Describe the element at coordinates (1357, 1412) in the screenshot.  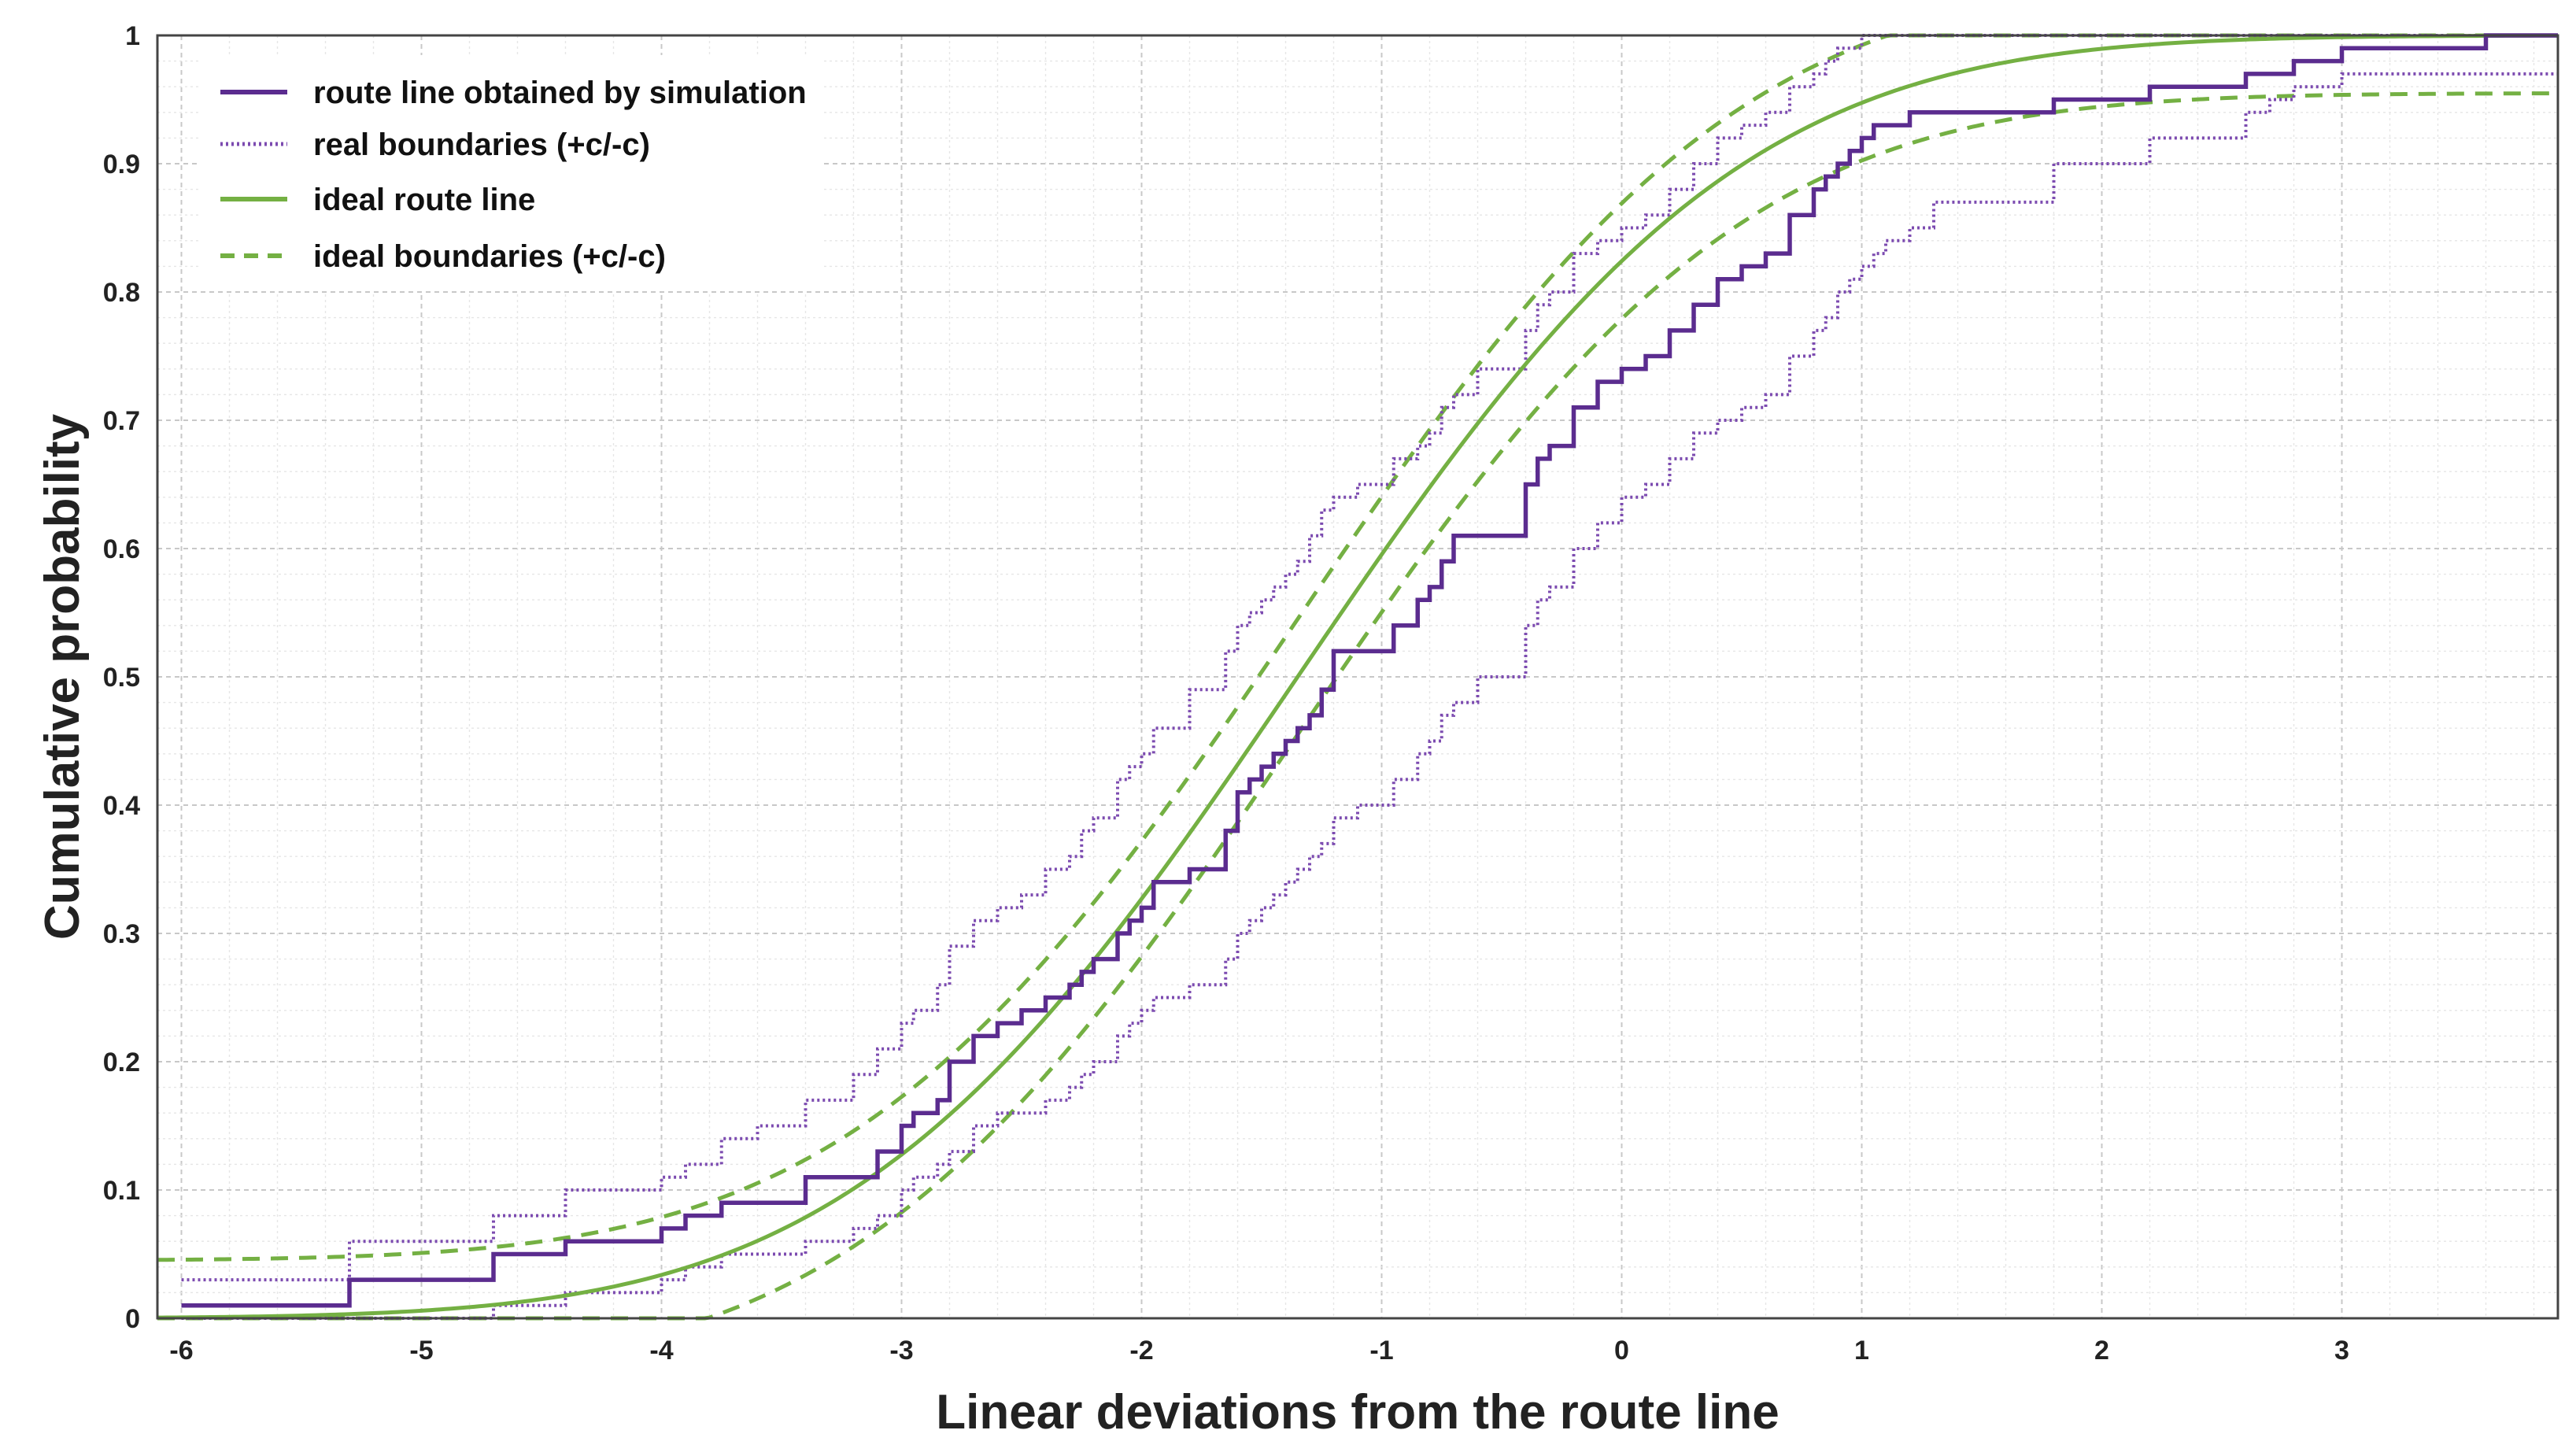
I see `x-axis-label: Linear deviations from the route line` at that location.